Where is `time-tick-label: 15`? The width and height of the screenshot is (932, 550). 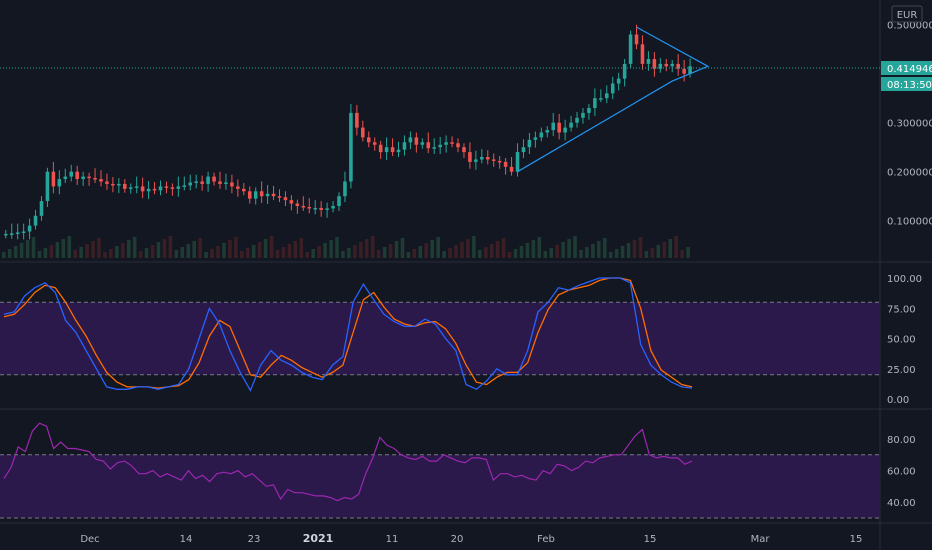 time-tick-label: 15 is located at coordinates (856, 539).